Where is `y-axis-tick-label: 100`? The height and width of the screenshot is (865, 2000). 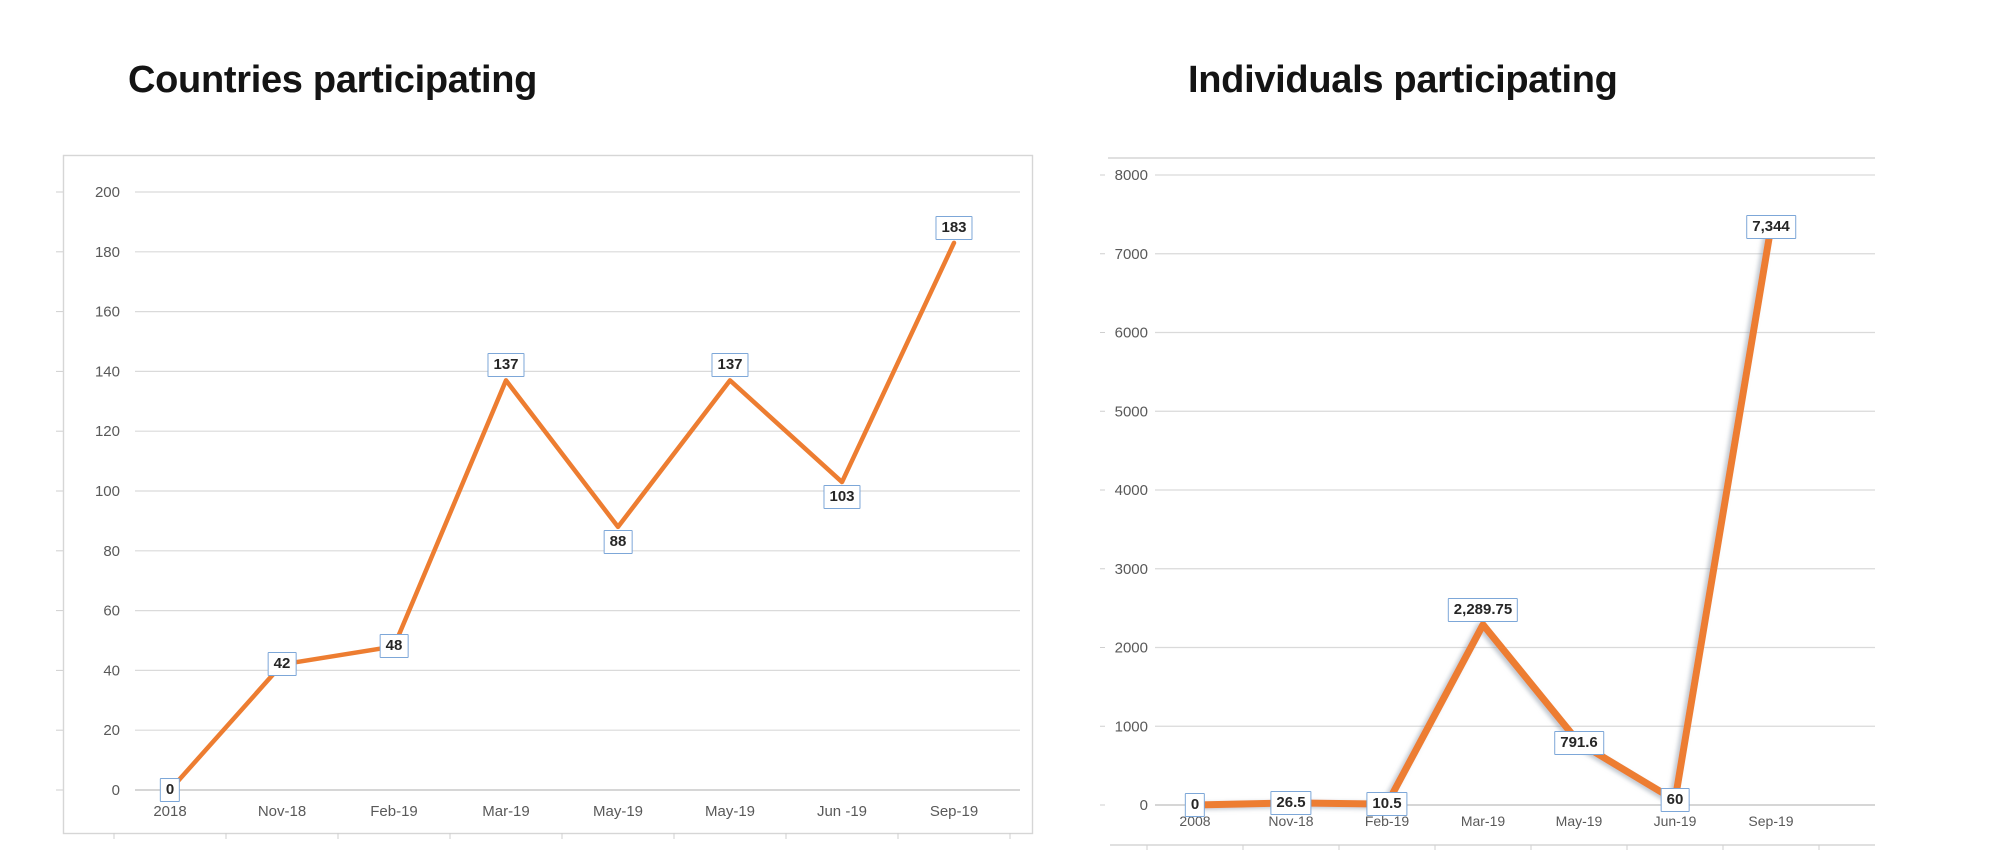 y-axis-tick-label: 100 is located at coordinates (107, 491).